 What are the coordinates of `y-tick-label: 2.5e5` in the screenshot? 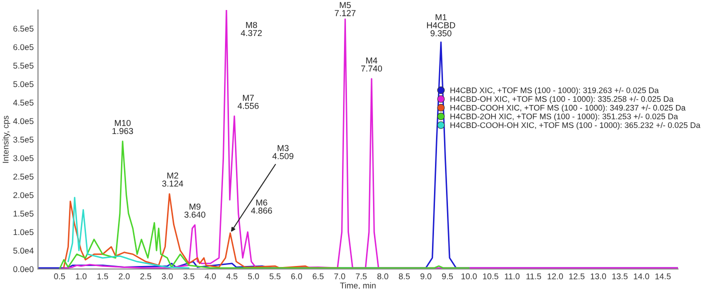 It's located at (23, 177).